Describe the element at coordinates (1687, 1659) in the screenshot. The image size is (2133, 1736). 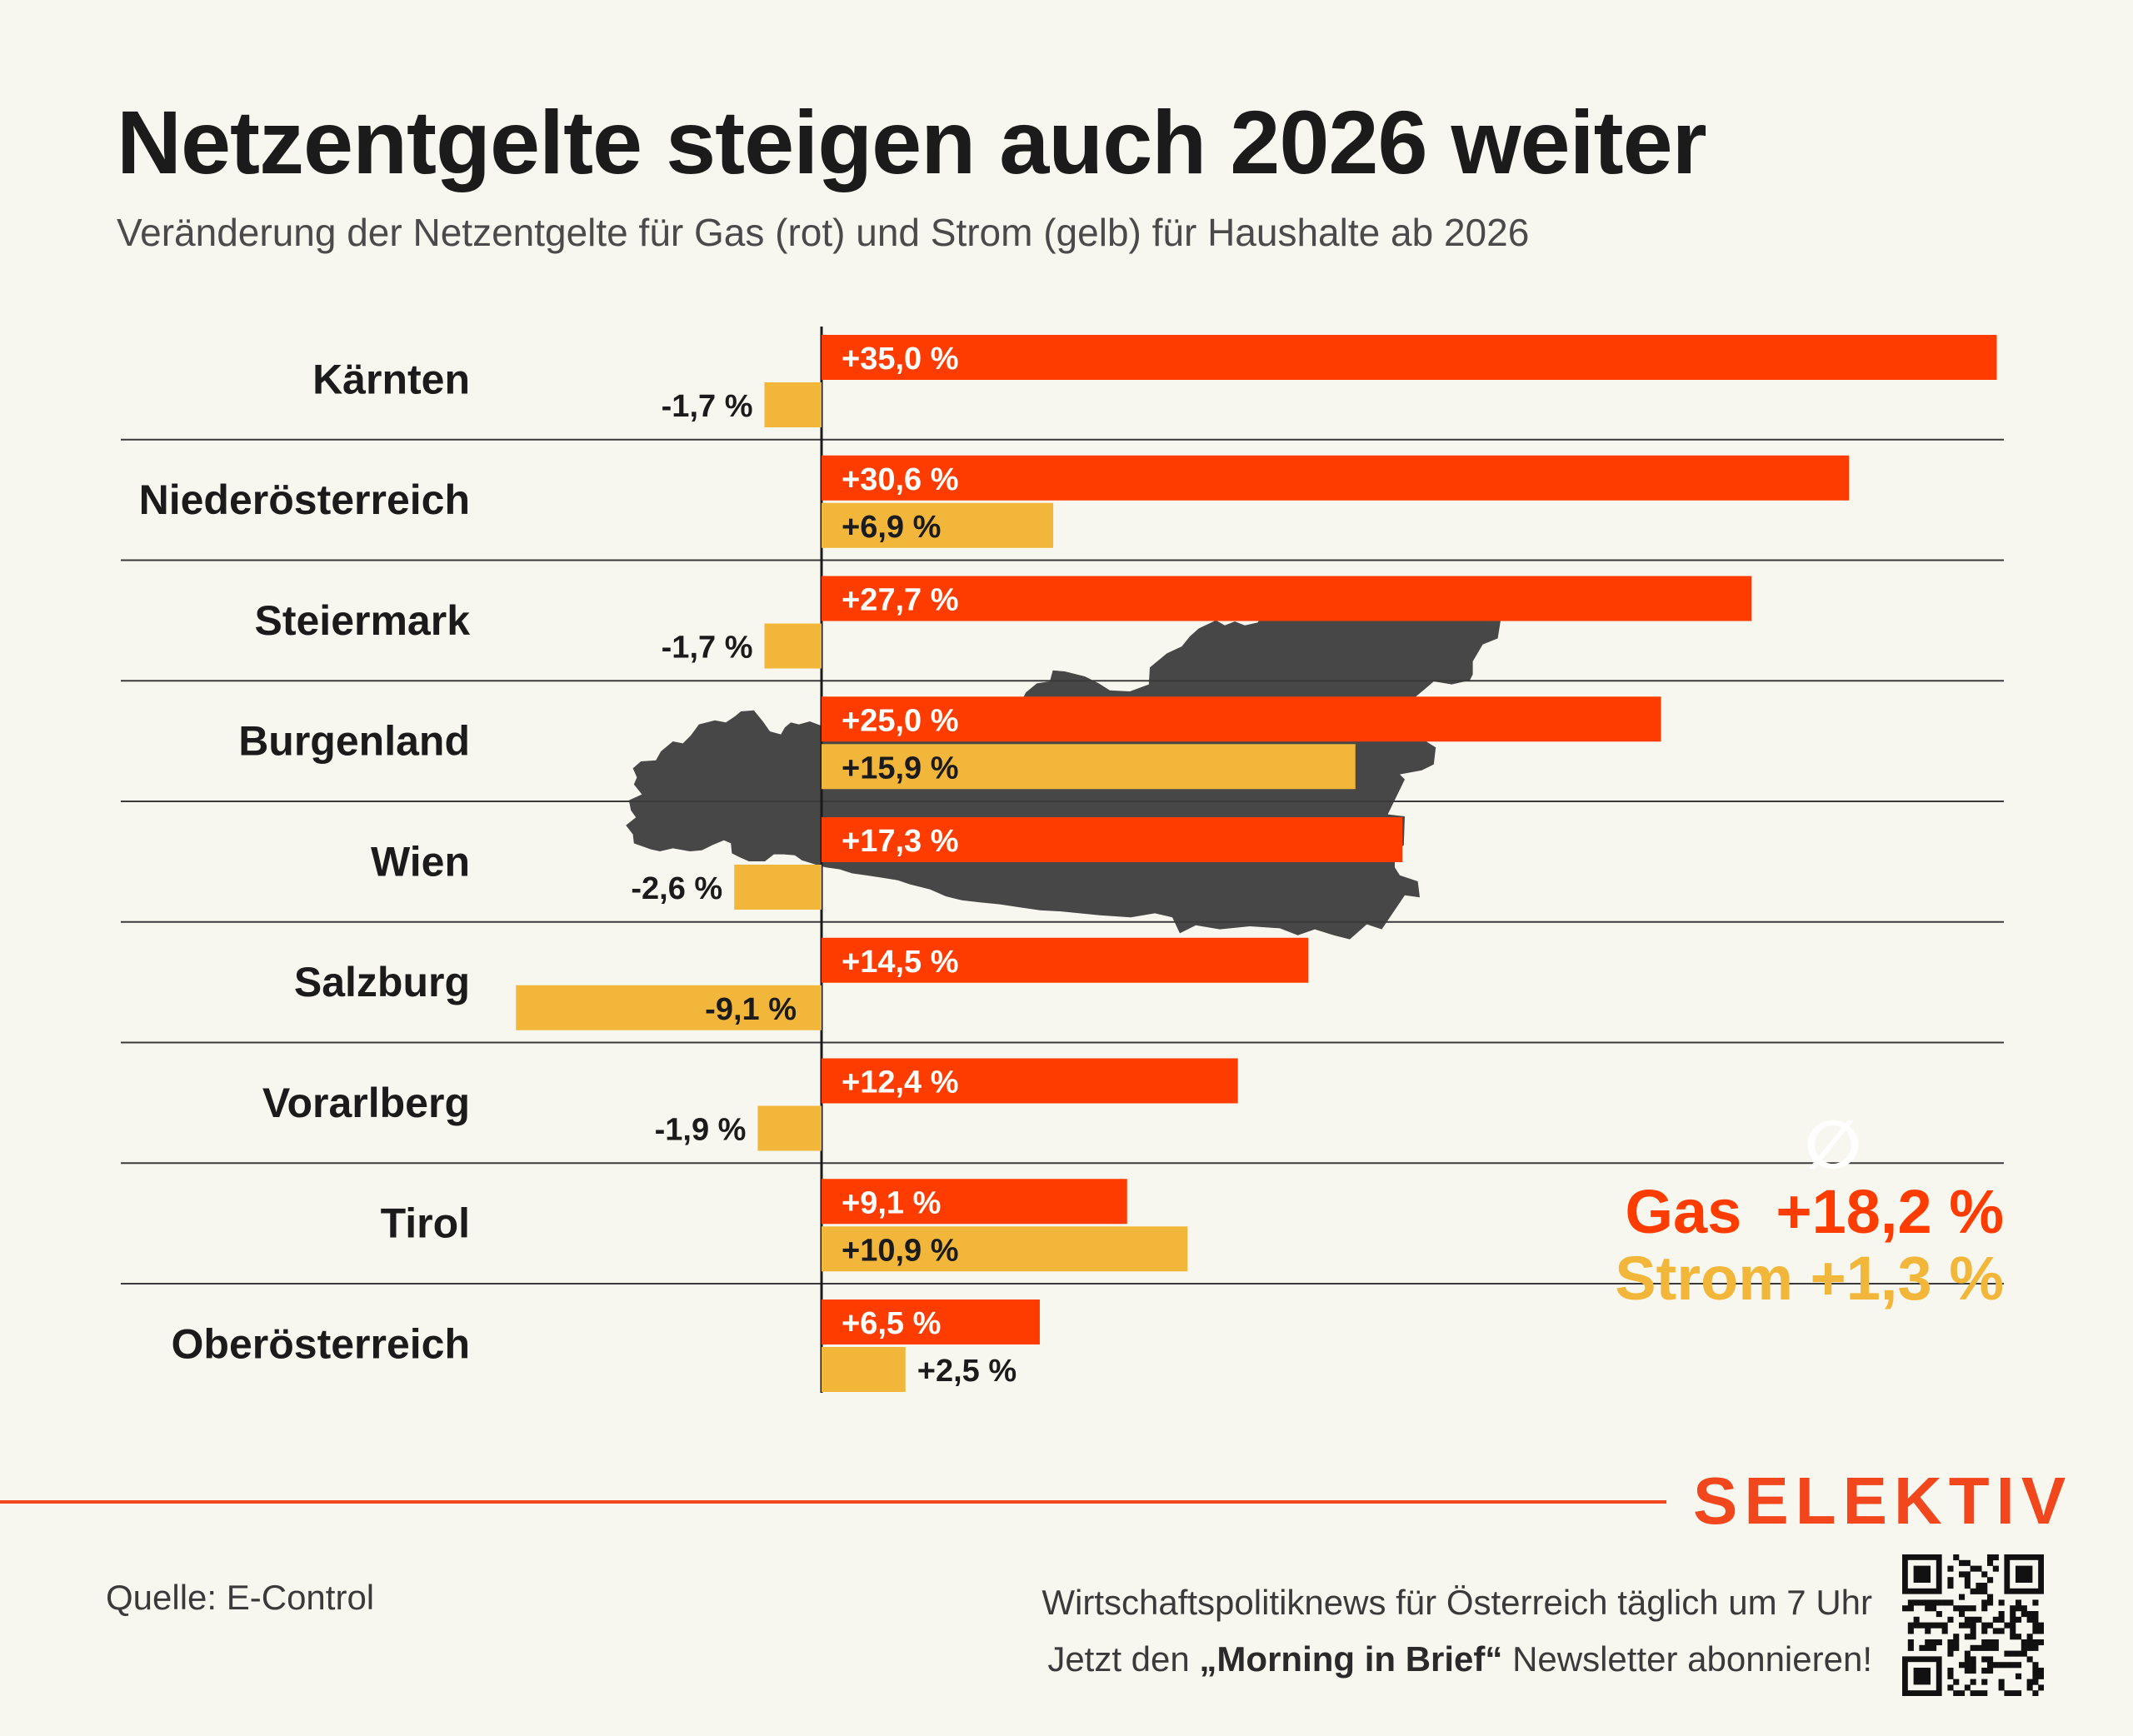
I see `promo-line-2-post: Newsletter abonnieren!` at that location.